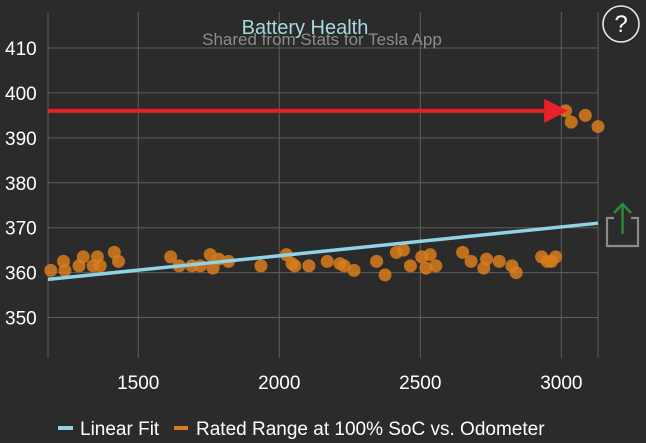  I want to click on help-button: ?, so click(621, 24).